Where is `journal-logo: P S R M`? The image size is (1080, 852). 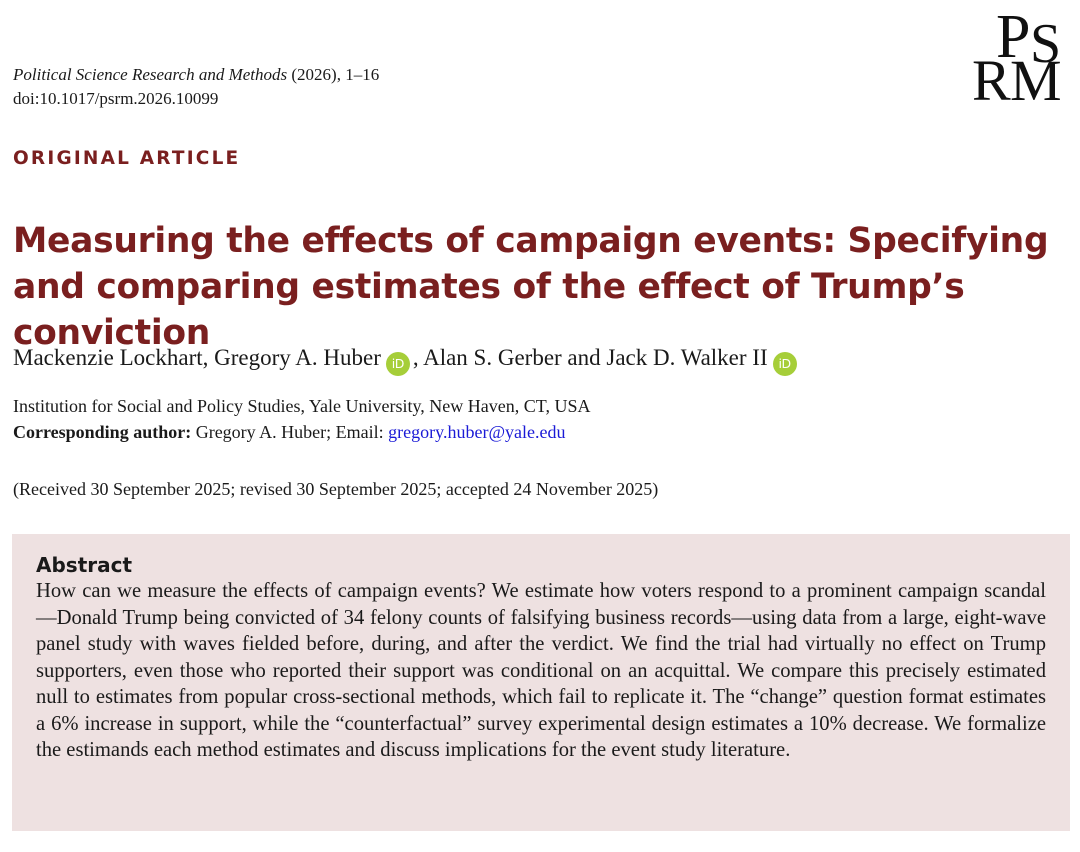
journal-logo: P S R M is located at coordinates (1021, 56).